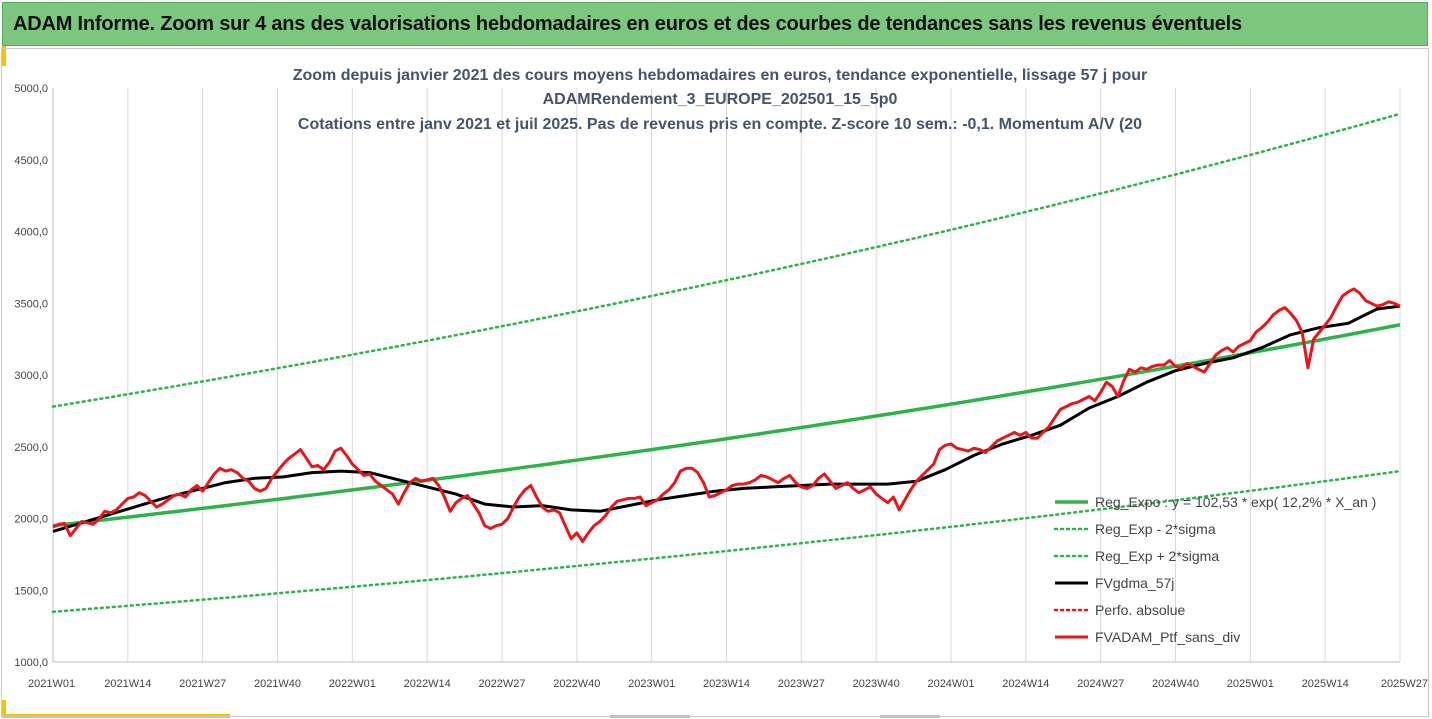 The image size is (1432, 719). I want to click on legend-item-label: FVgdma_57j, so click(1134, 583).